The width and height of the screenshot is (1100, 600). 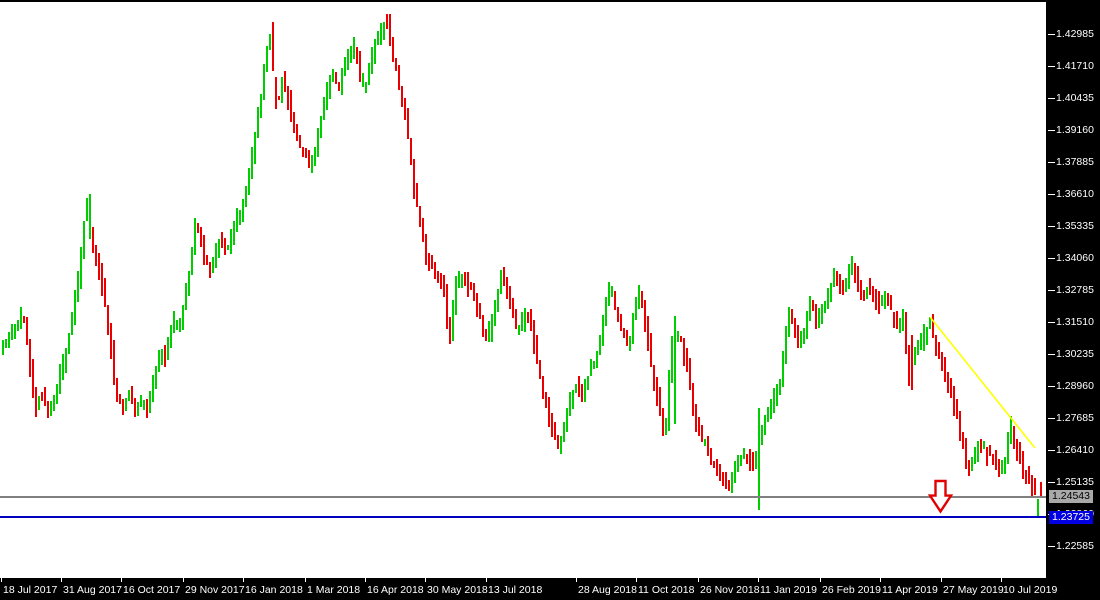 What do you see at coordinates (92, 590) in the screenshot?
I see `date-axis-label: 31 Aug 2017` at bounding box center [92, 590].